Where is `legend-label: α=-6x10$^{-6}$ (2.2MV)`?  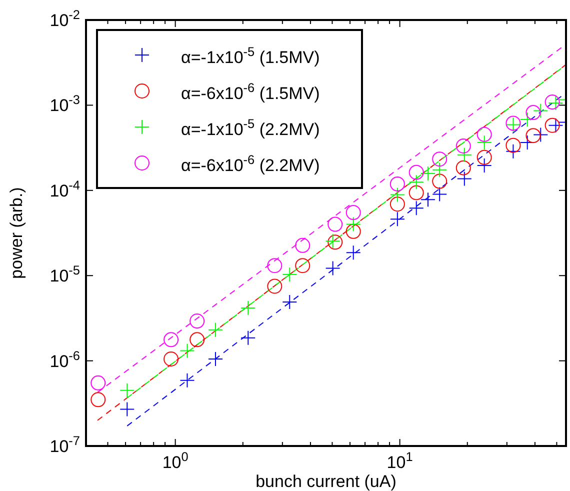
legend-label: α=-6x10$^{-6}$ (2.2MV) is located at coordinates (250, 163).